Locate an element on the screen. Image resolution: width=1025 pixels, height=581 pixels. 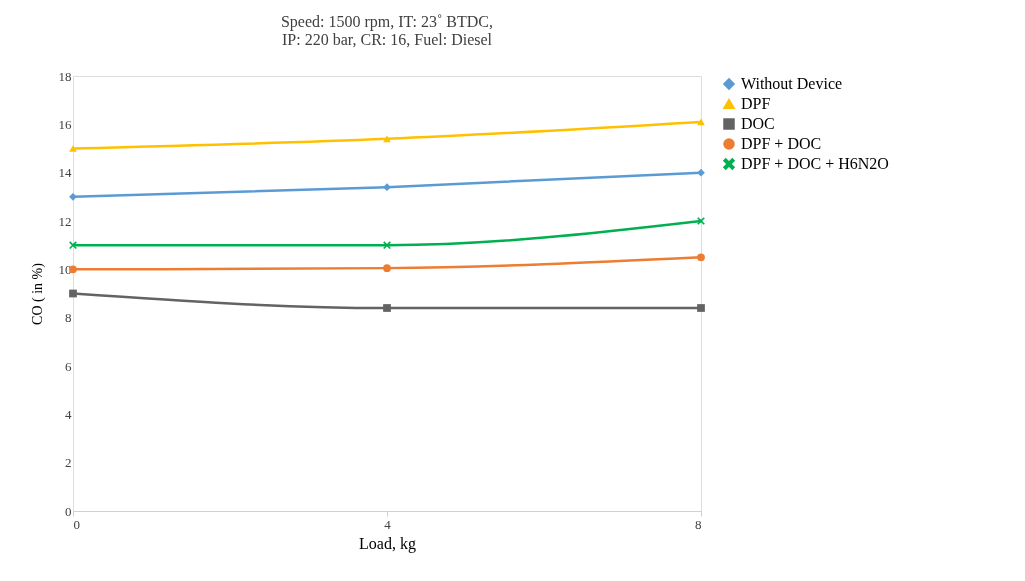
chart-title: Speed: 1500 rpm, IT: 23˚ BTDC, IP: 220 bar, CR: 16, Fuel: Diesel is located at coordinates (387, 30).